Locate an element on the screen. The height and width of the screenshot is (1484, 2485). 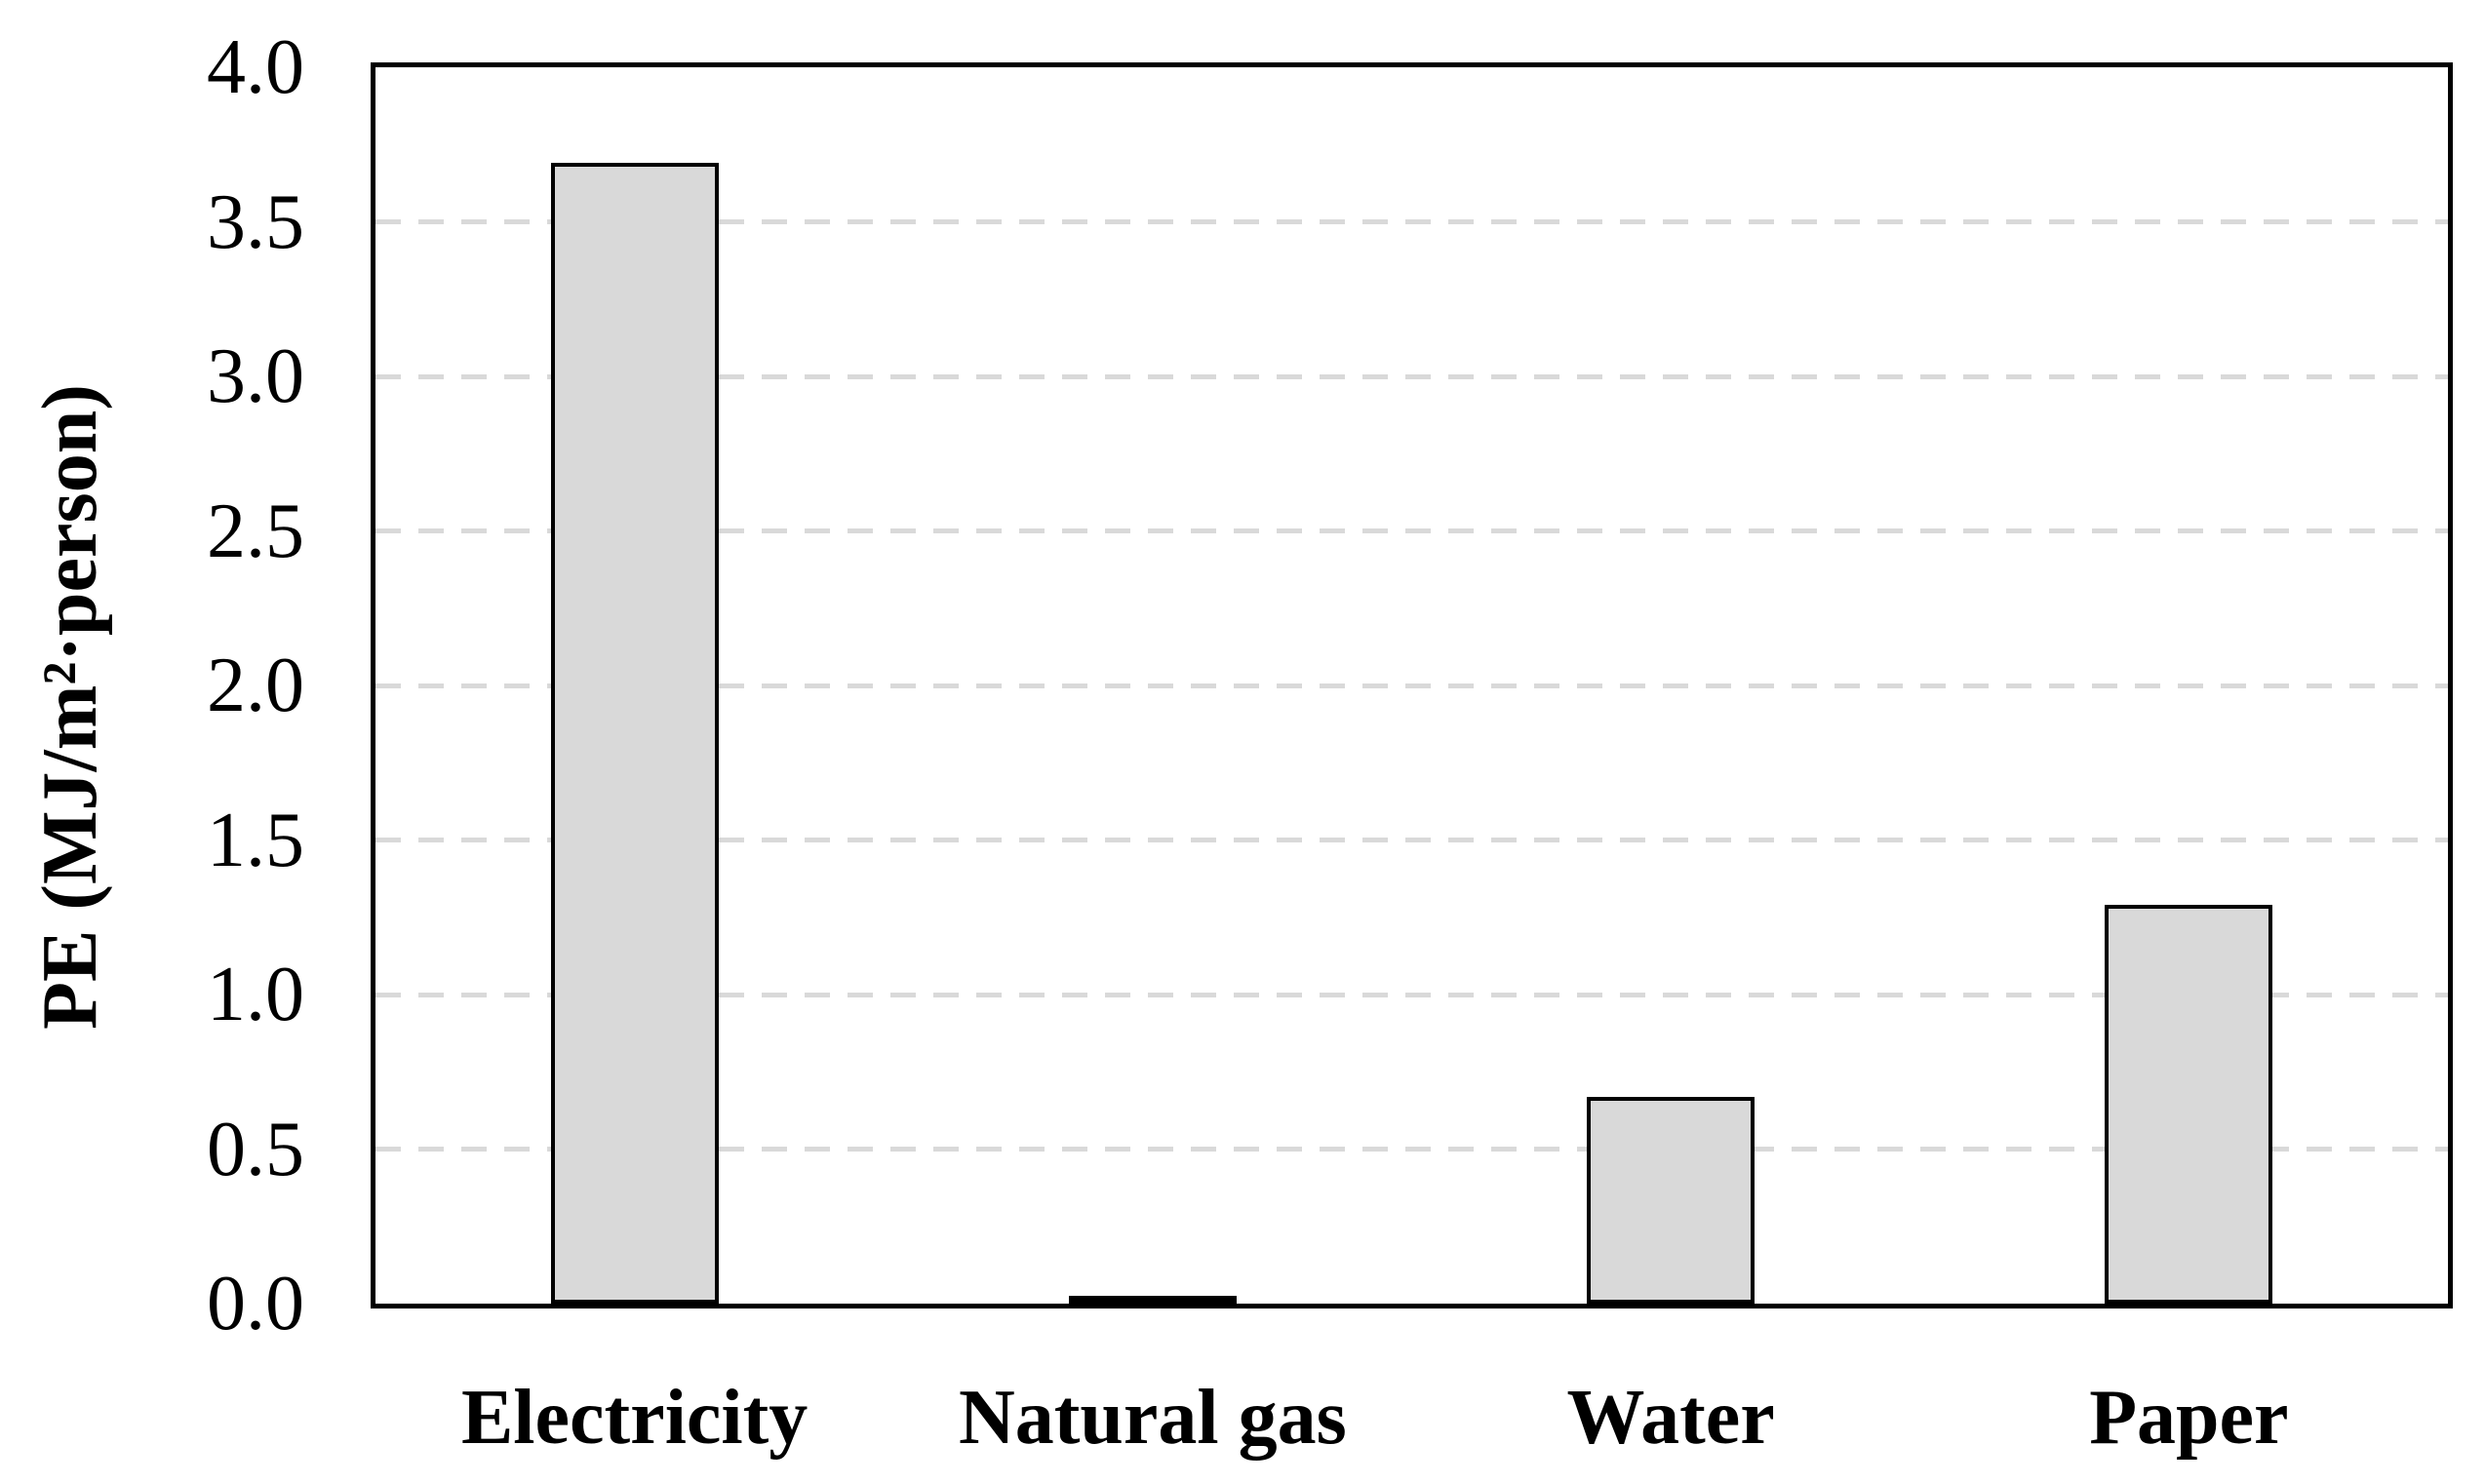
gridline-3.0 is located at coordinates (1411, 376).